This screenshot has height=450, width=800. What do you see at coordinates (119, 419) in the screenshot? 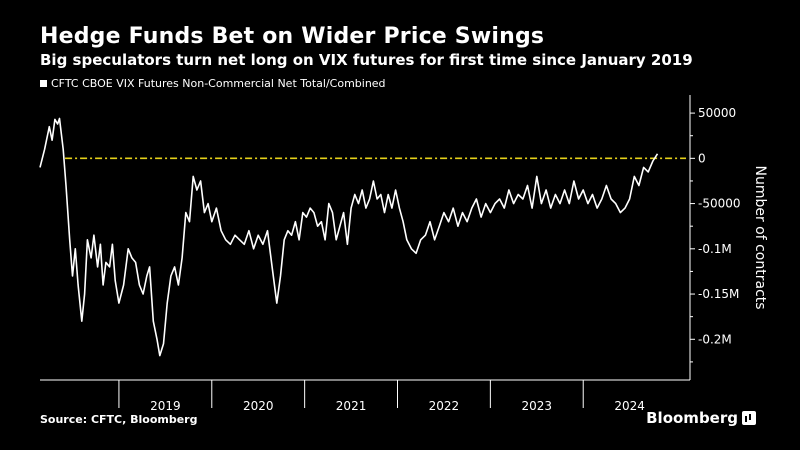
I see `source-note: Source: CFTC, Bloomberg` at bounding box center [119, 419].